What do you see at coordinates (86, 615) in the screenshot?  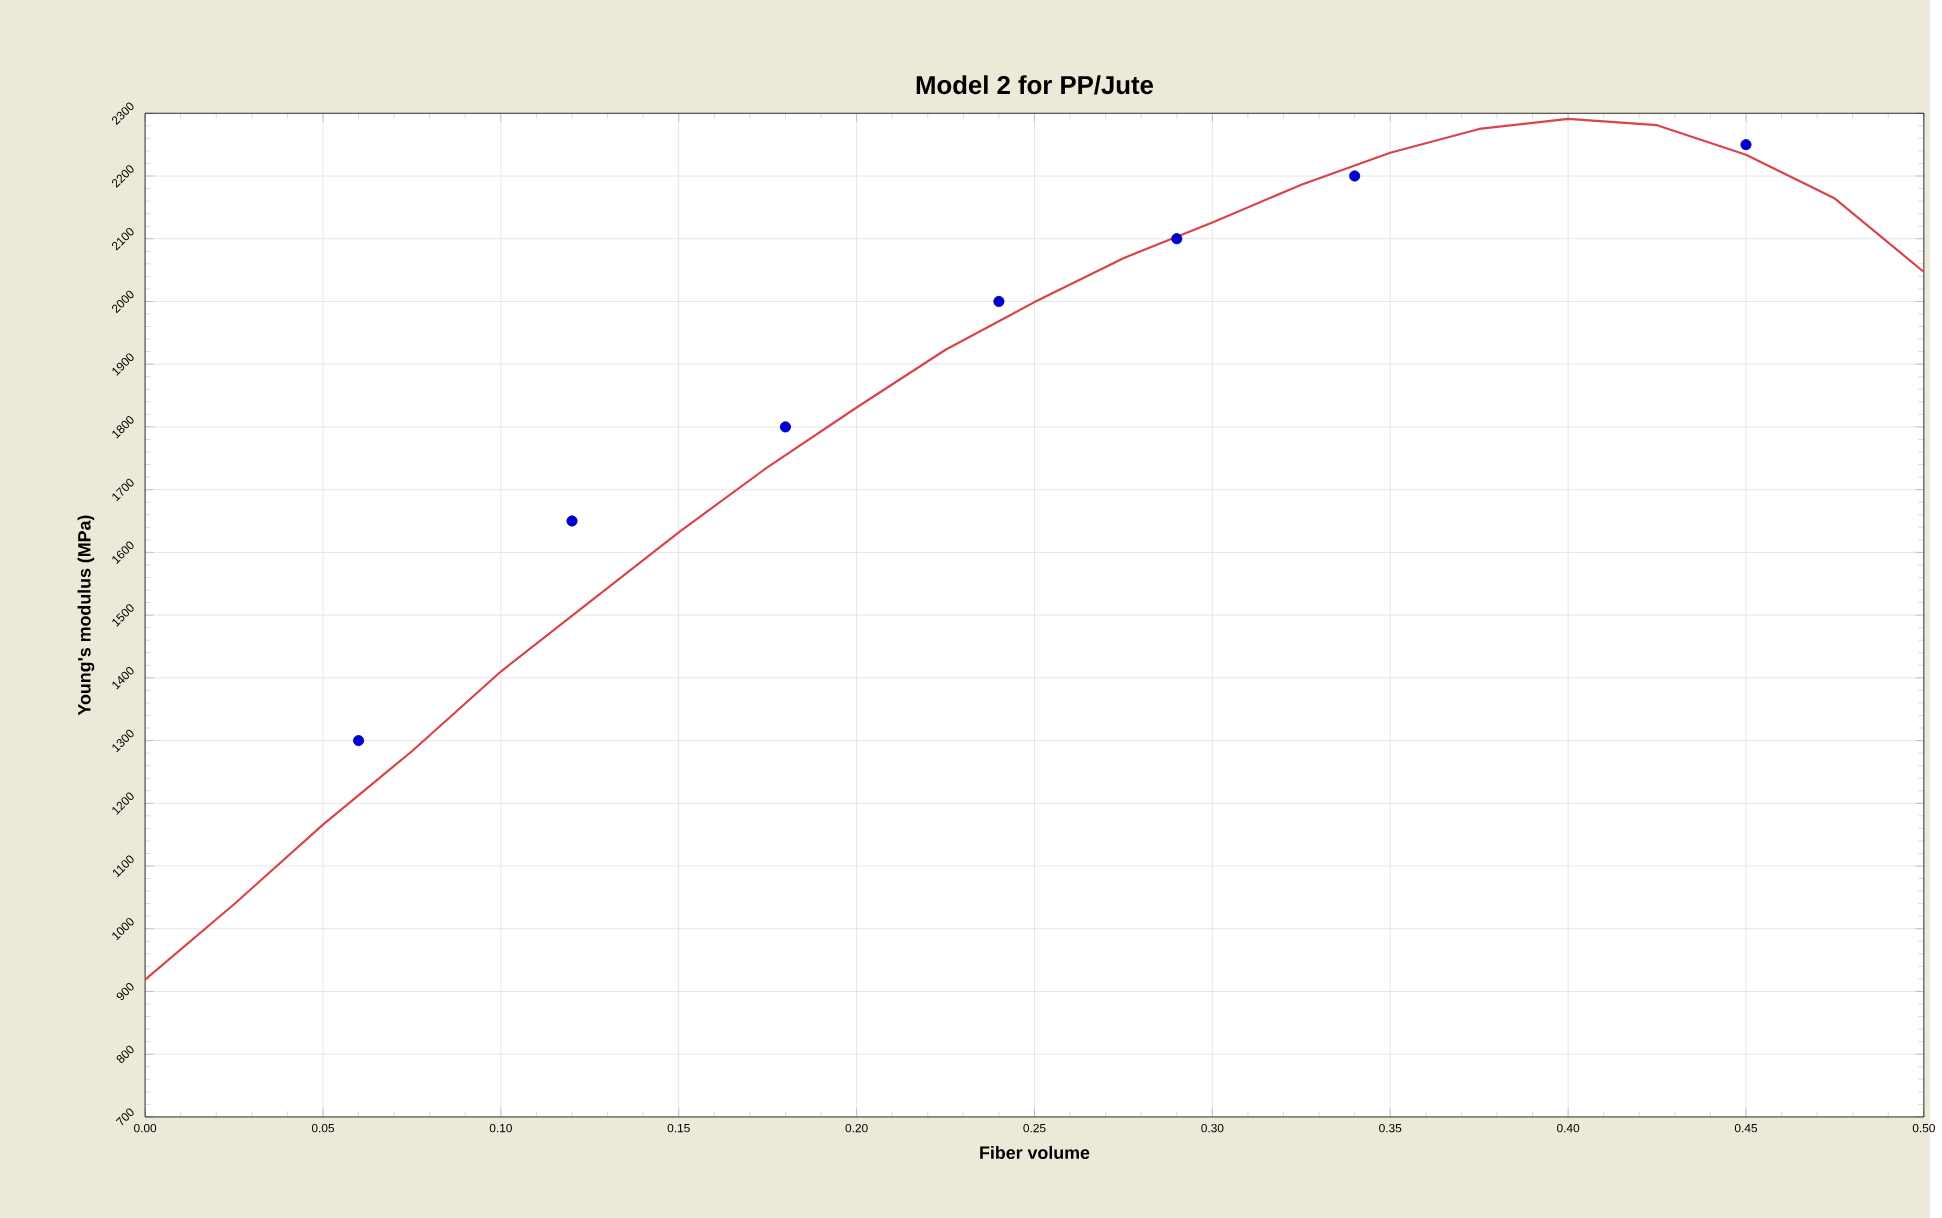 I see `y-axis-title: Young's modulus (MPa)` at bounding box center [86, 615].